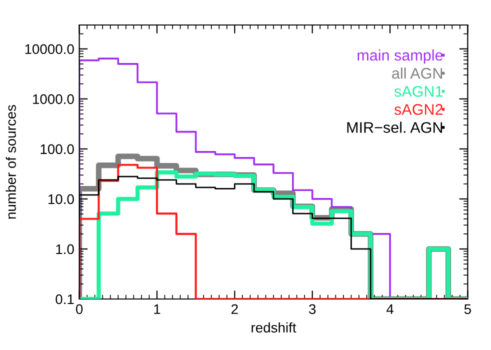 This screenshot has height=350, width=491. Describe the element at coordinates (234, 309) in the screenshot. I see `x-tick-label: 2` at that location.